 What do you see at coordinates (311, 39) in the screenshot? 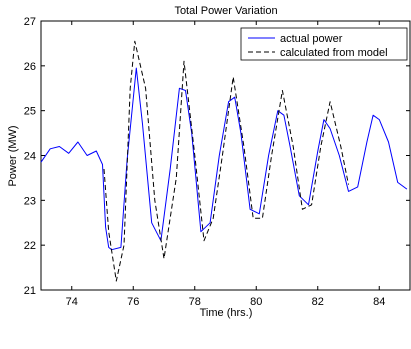
I see `legend-label-actual-power: actual power` at bounding box center [311, 39].